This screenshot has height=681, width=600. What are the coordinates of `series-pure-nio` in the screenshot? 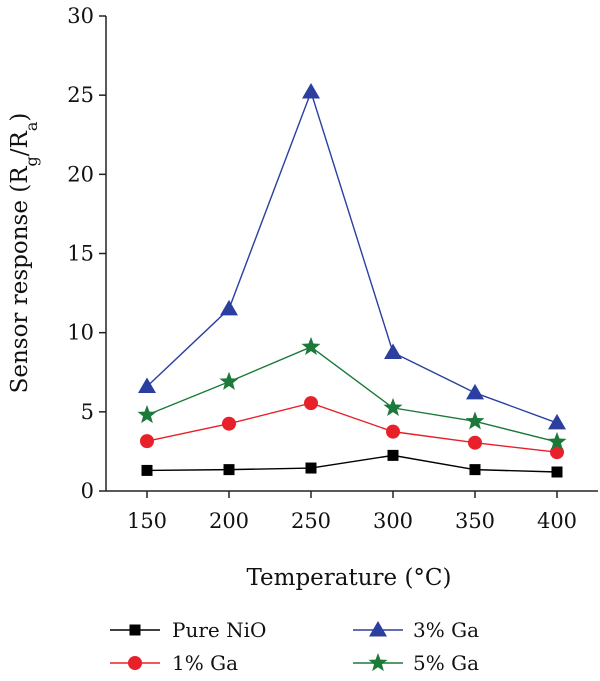 It's located at (352, 463).